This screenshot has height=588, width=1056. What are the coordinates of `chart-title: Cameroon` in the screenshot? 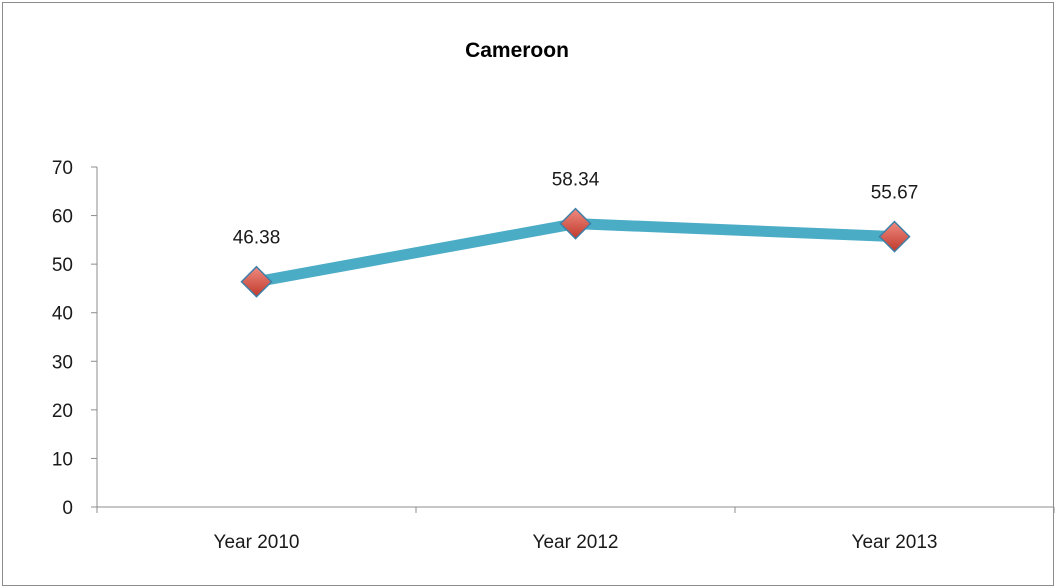 It's located at (517, 50).